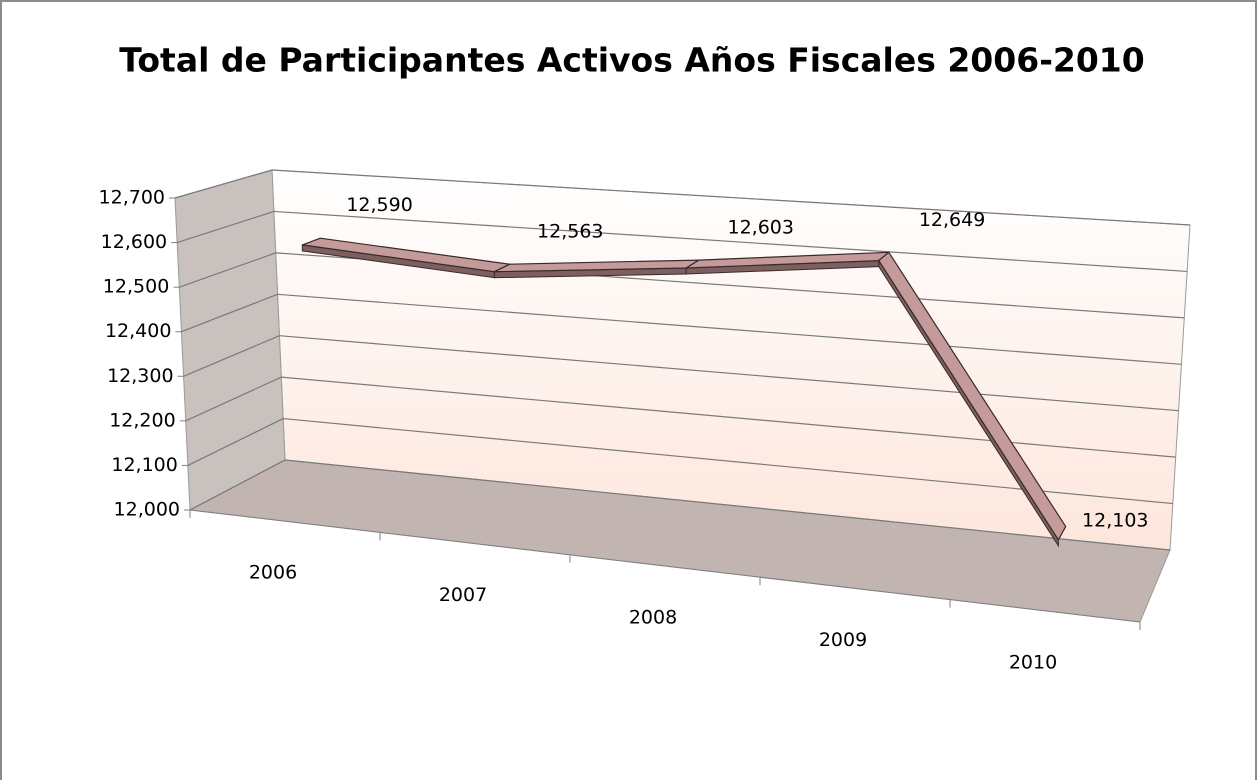 The height and width of the screenshot is (780, 1257). What do you see at coordinates (140, 376) in the screenshot?
I see `y-tick-label: 12,300` at bounding box center [140, 376].